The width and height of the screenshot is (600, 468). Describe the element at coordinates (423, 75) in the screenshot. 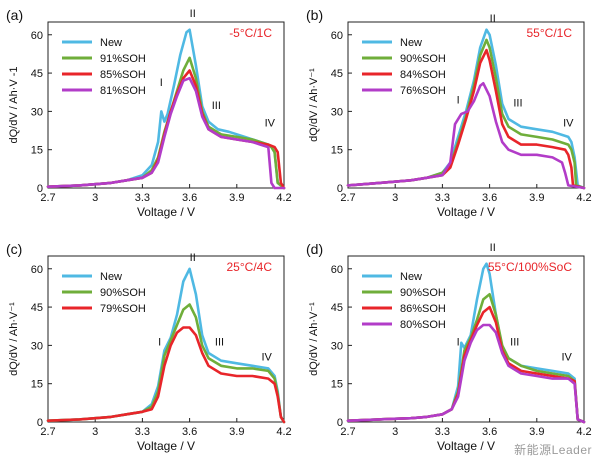

I see `legend-label: 84%SOH` at that location.